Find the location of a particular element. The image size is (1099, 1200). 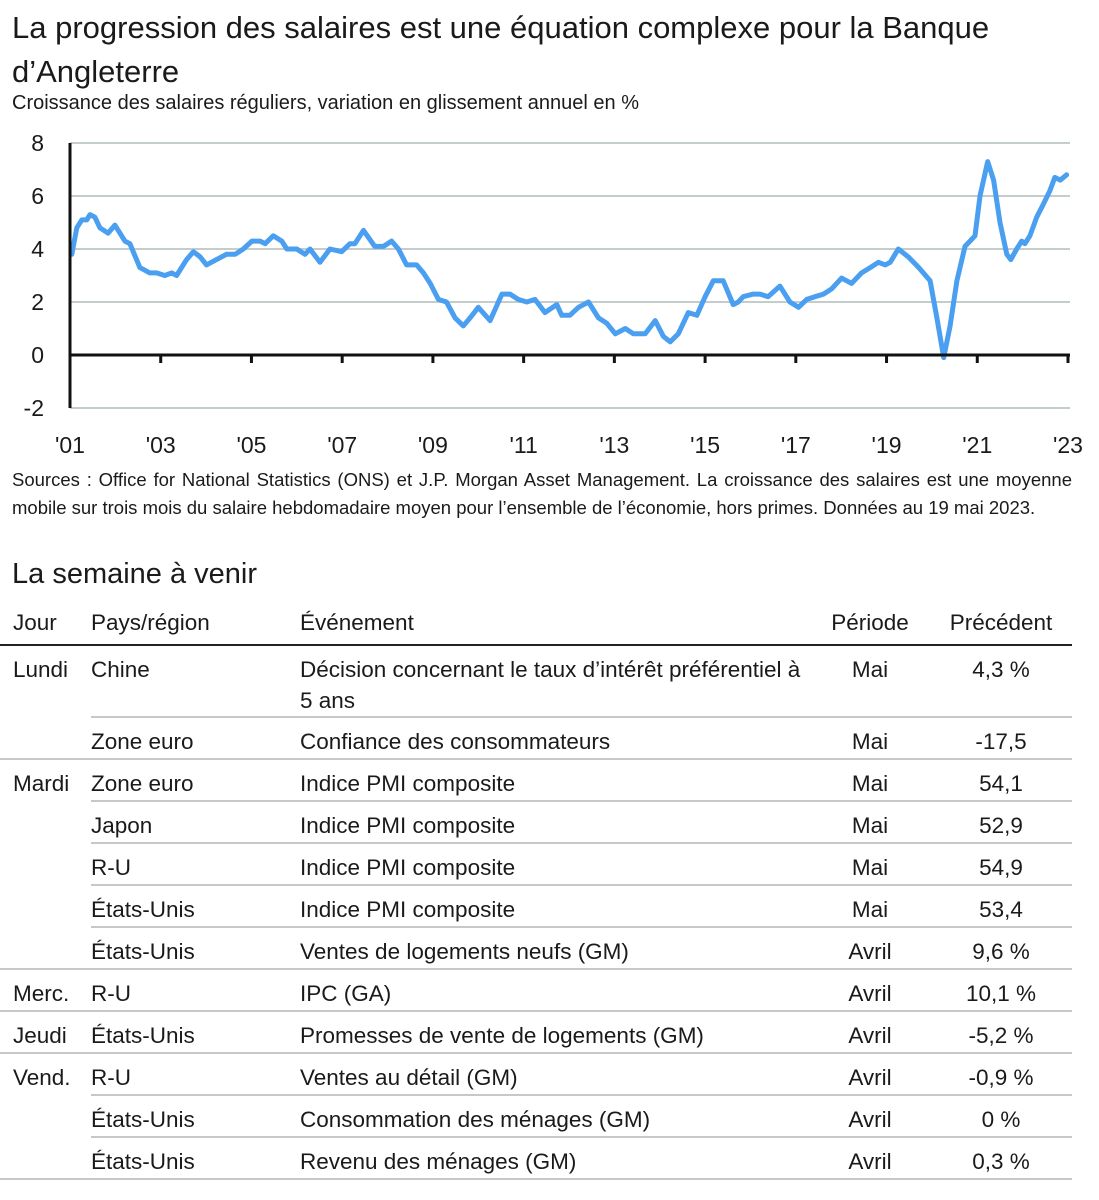

y-tick-label: -2 is located at coordinates (34, 408).